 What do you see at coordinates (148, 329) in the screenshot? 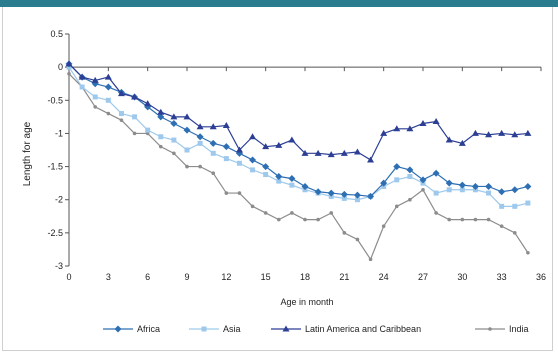
I see `legend-label: Africa` at bounding box center [148, 329].